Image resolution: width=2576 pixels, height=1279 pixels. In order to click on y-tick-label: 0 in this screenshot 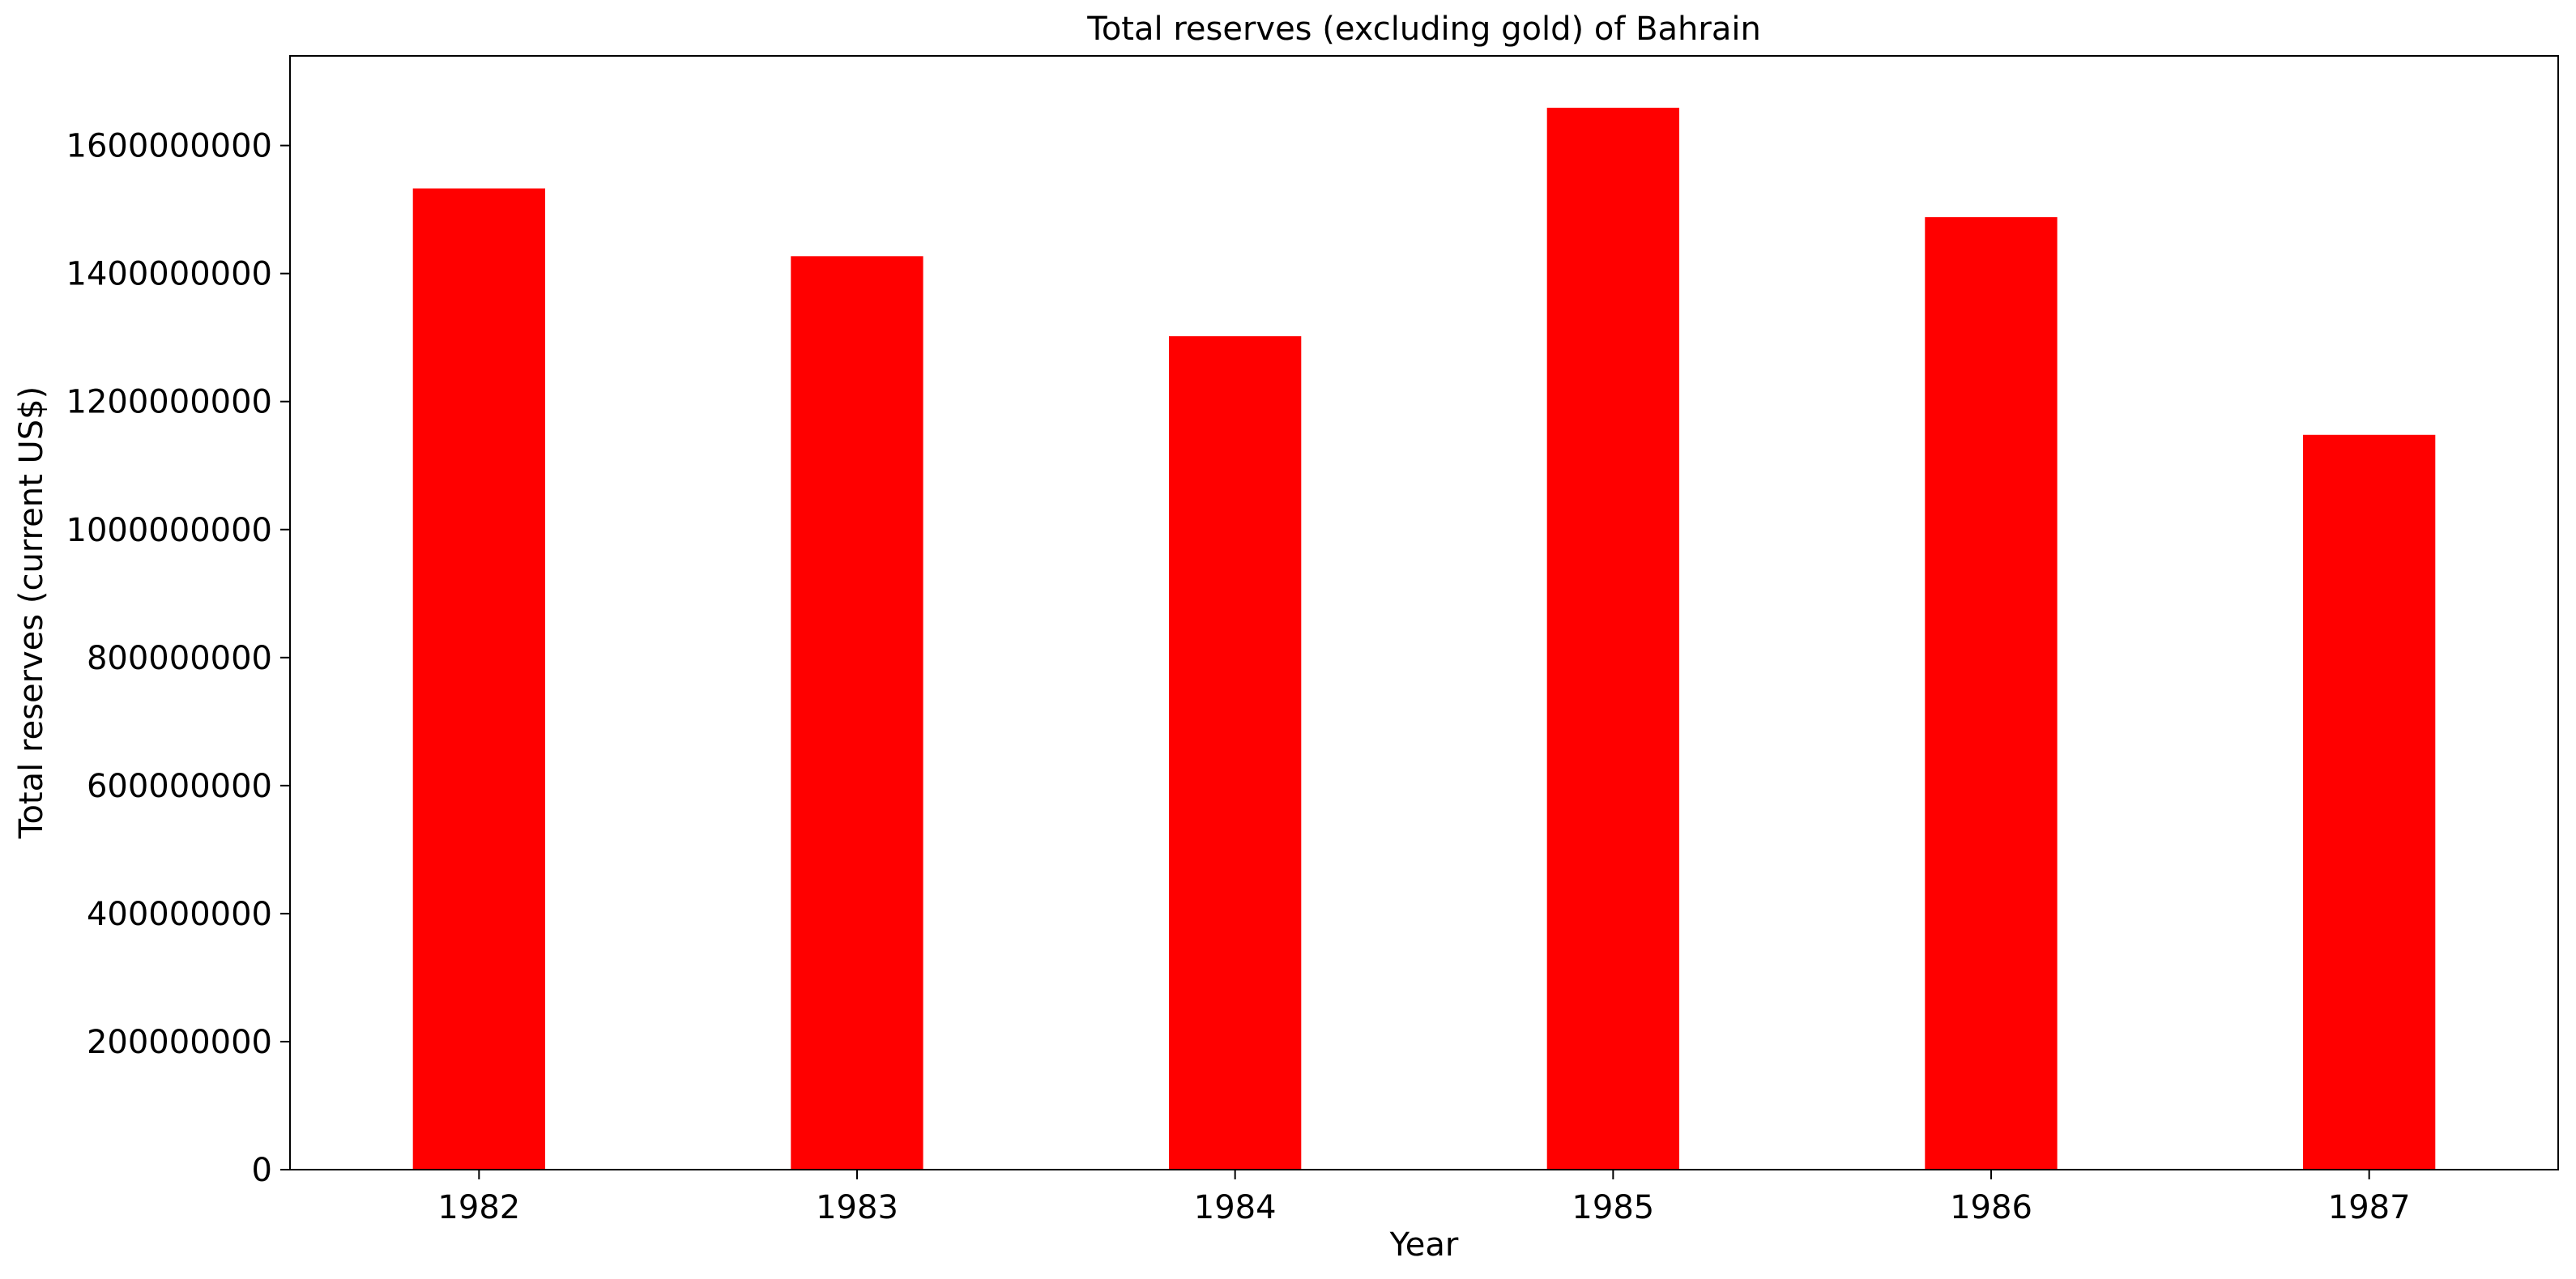, I will do `click(262, 1170)`.